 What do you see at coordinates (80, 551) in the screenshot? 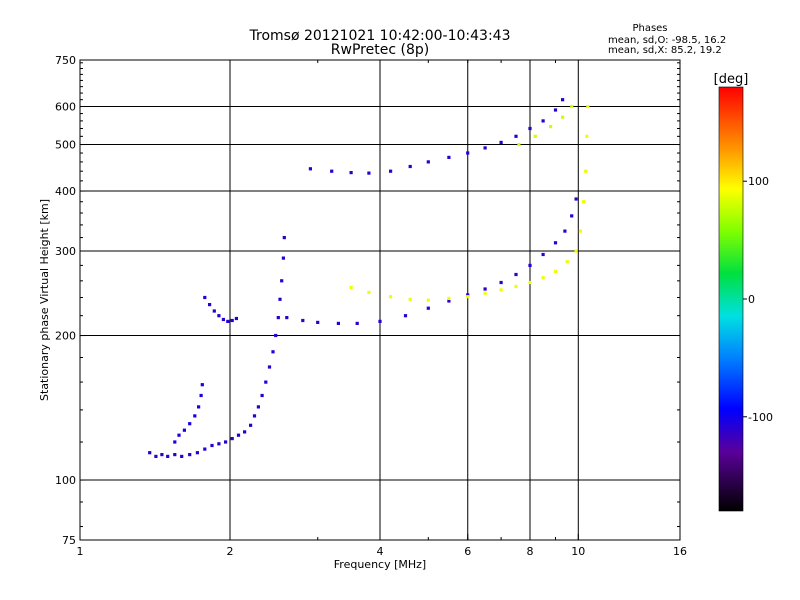
I see `x-tick-label: 1` at bounding box center [80, 551].